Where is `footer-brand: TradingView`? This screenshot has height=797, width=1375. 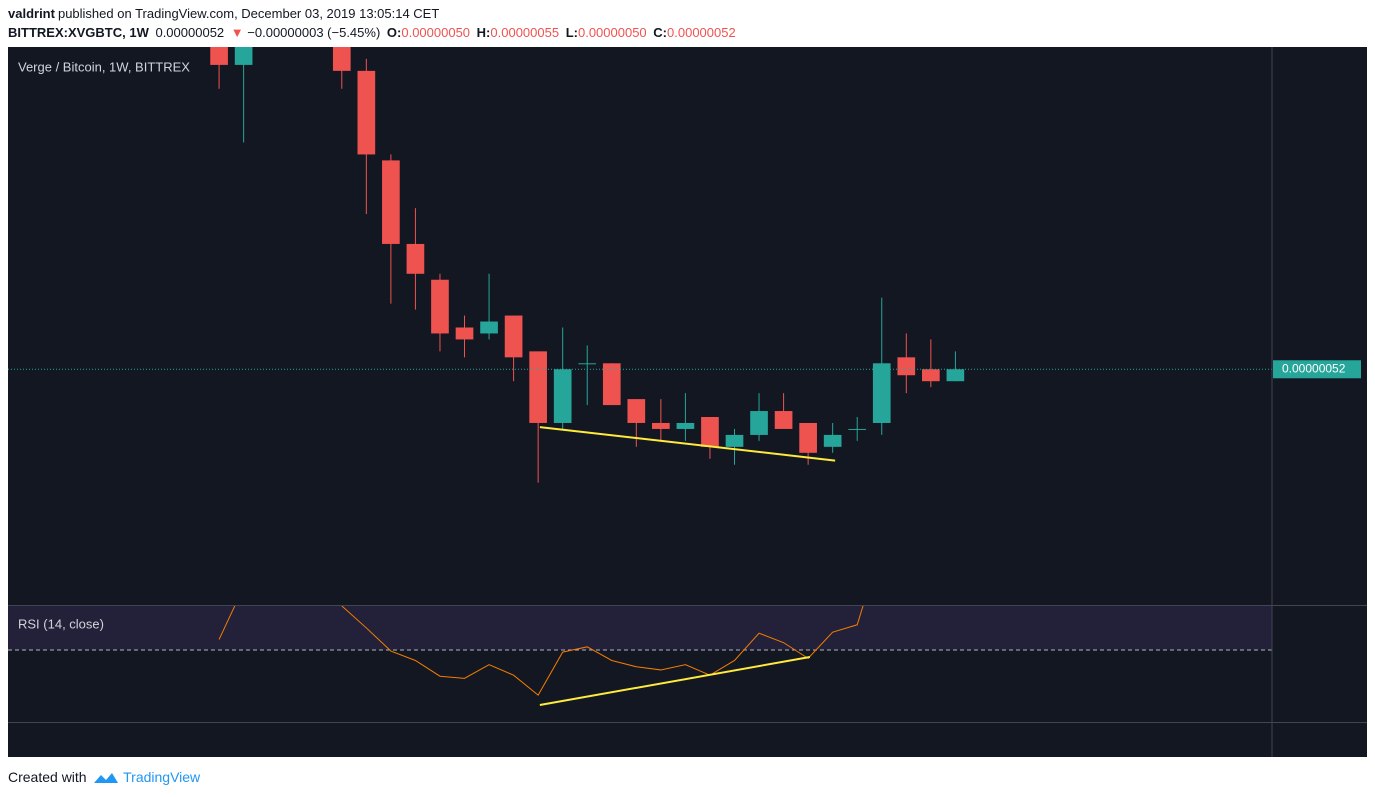 footer-brand: TradingView is located at coordinates (162, 777).